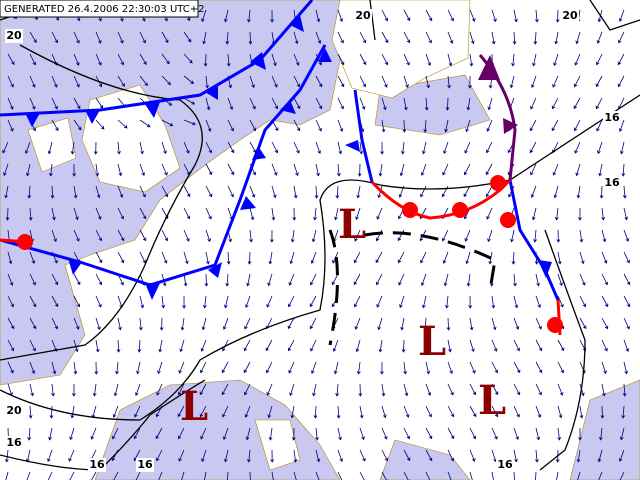 The height and width of the screenshot is (480, 640). What do you see at coordinates (498, 117) in the screenshot?
I see `occluded-front` at bounding box center [498, 117].